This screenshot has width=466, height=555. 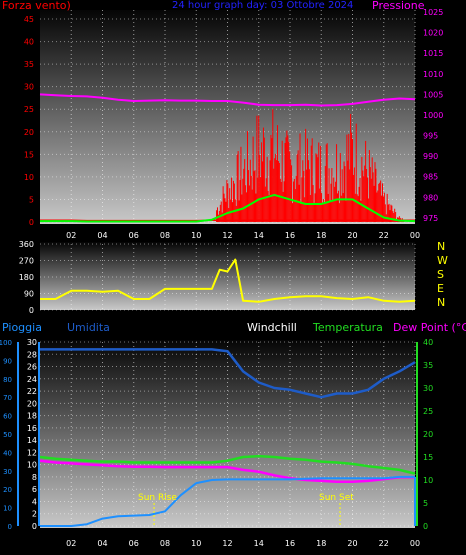 I want to click on pressure-axis-title: Pressione, so click(x=398, y=6).